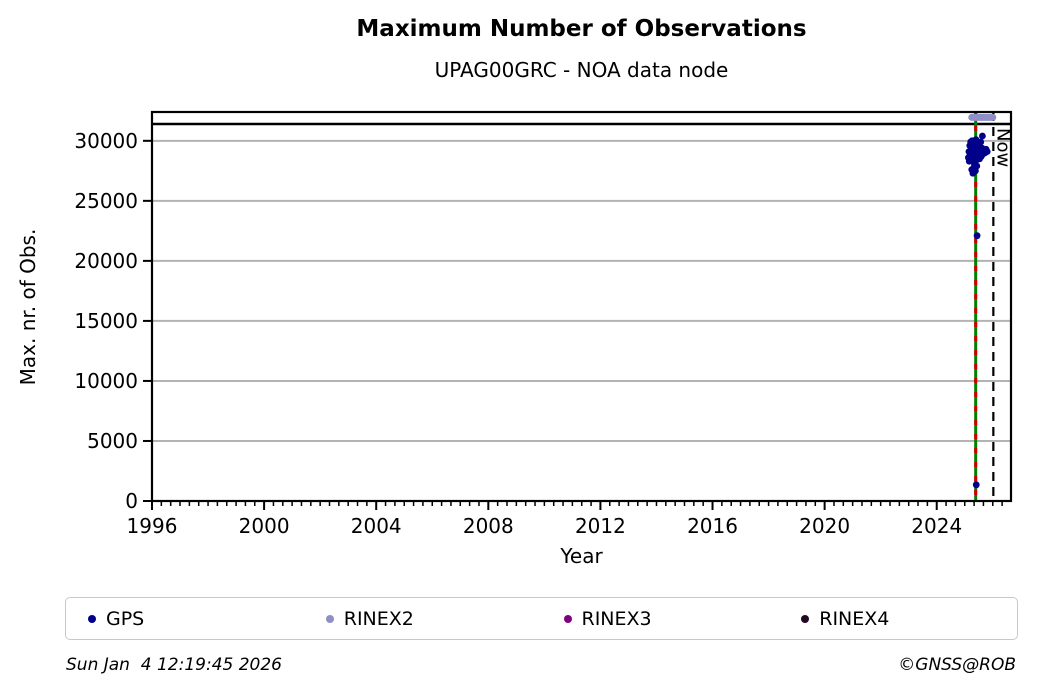  Describe the element at coordinates (106, 321) in the screenshot. I see `y-tick-label: 15000` at that location.